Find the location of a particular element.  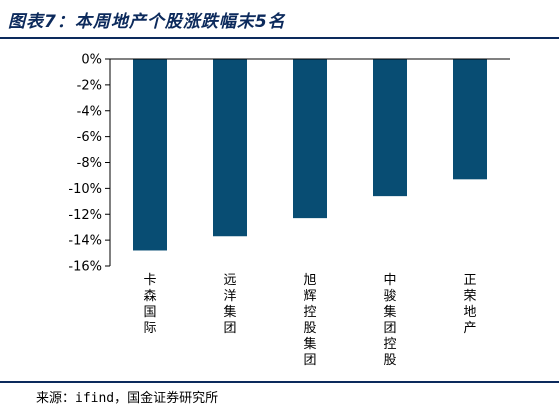

chart-title-area: 图表7：本周地产个股涨跌幅末5名 is located at coordinates (279, 18).